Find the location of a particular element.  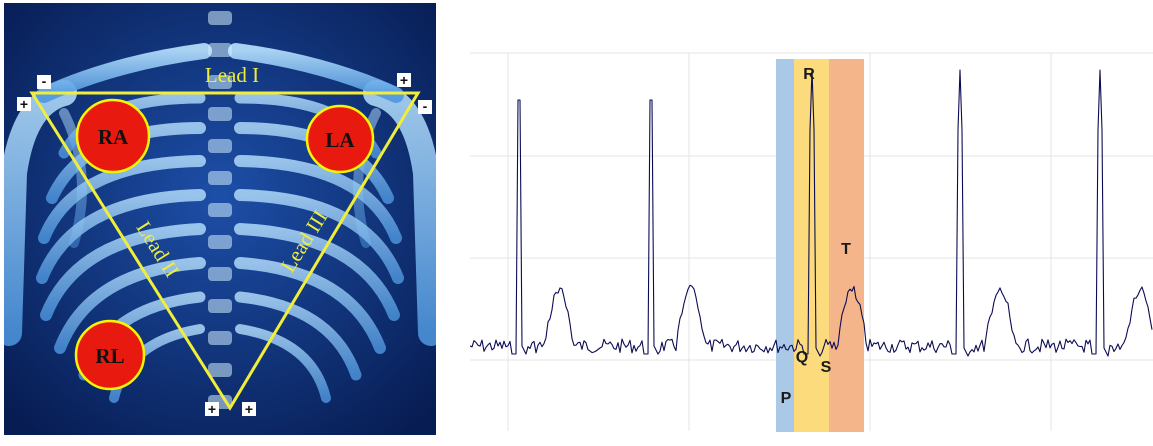

electrode-rl-label: RL is located at coordinates (109, 356).